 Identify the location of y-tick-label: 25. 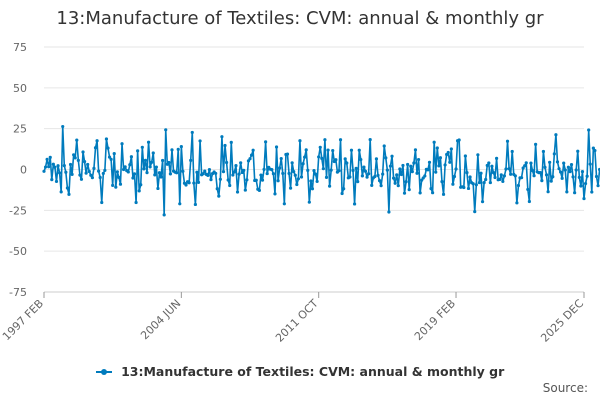
(20, 129).